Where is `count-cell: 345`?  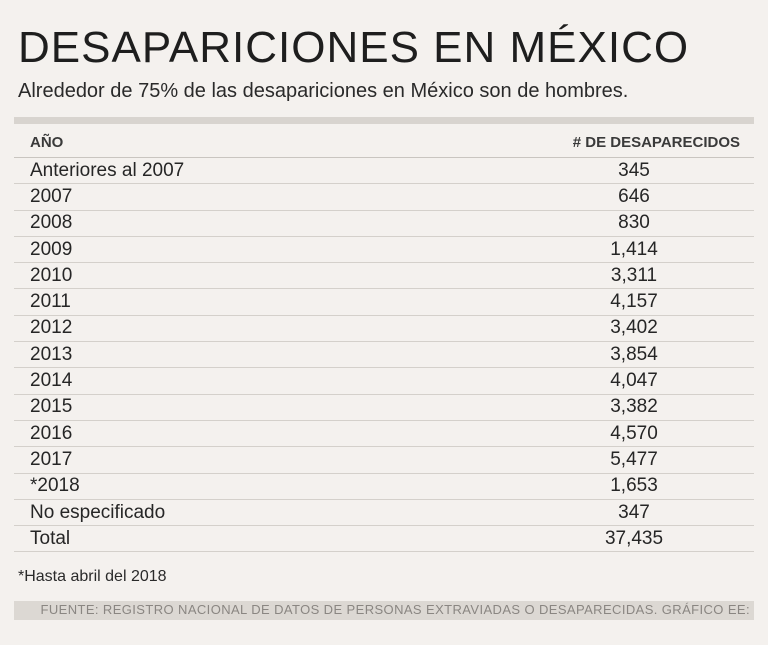
count-cell: 345 is located at coordinates (634, 170).